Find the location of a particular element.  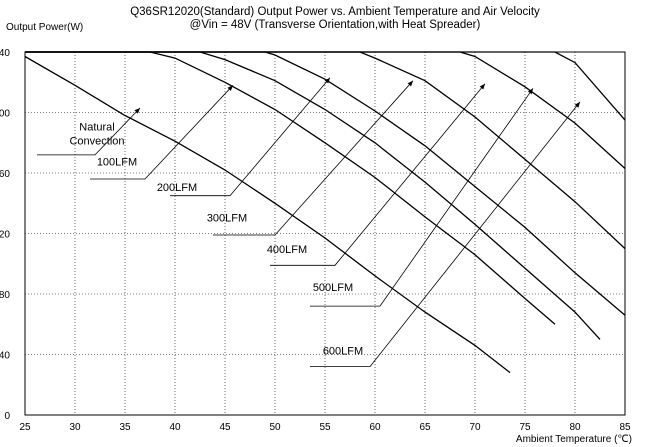

x-tick-label: 80 is located at coordinates (575, 427).